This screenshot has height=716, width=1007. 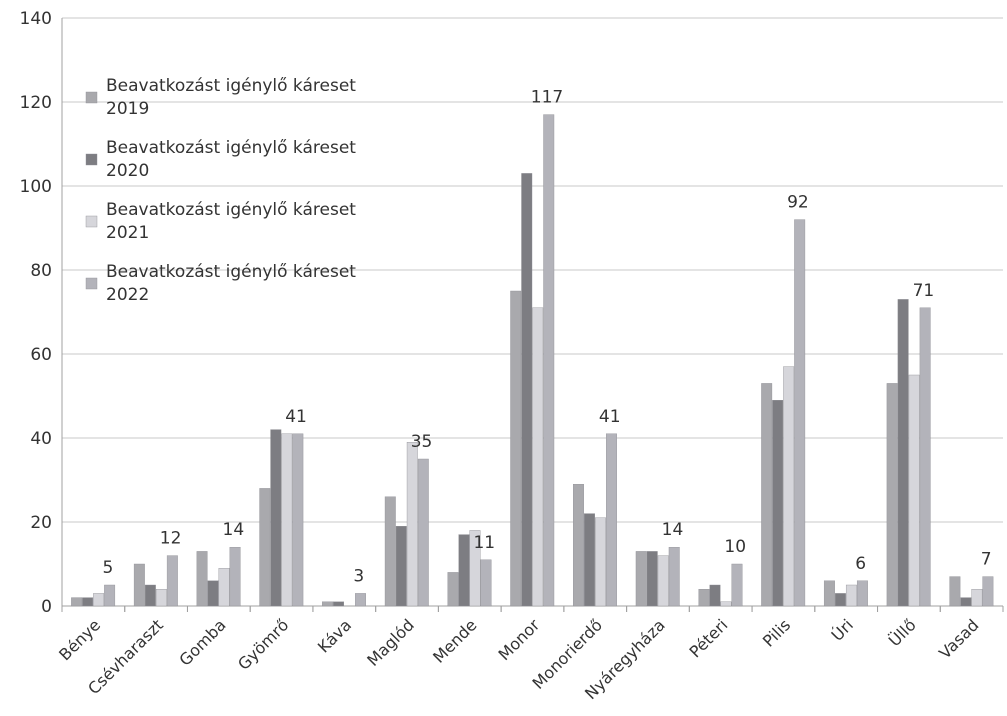 What do you see at coordinates (789, 486) in the screenshot?
I see `bar-2021-Pilis` at bounding box center [789, 486].